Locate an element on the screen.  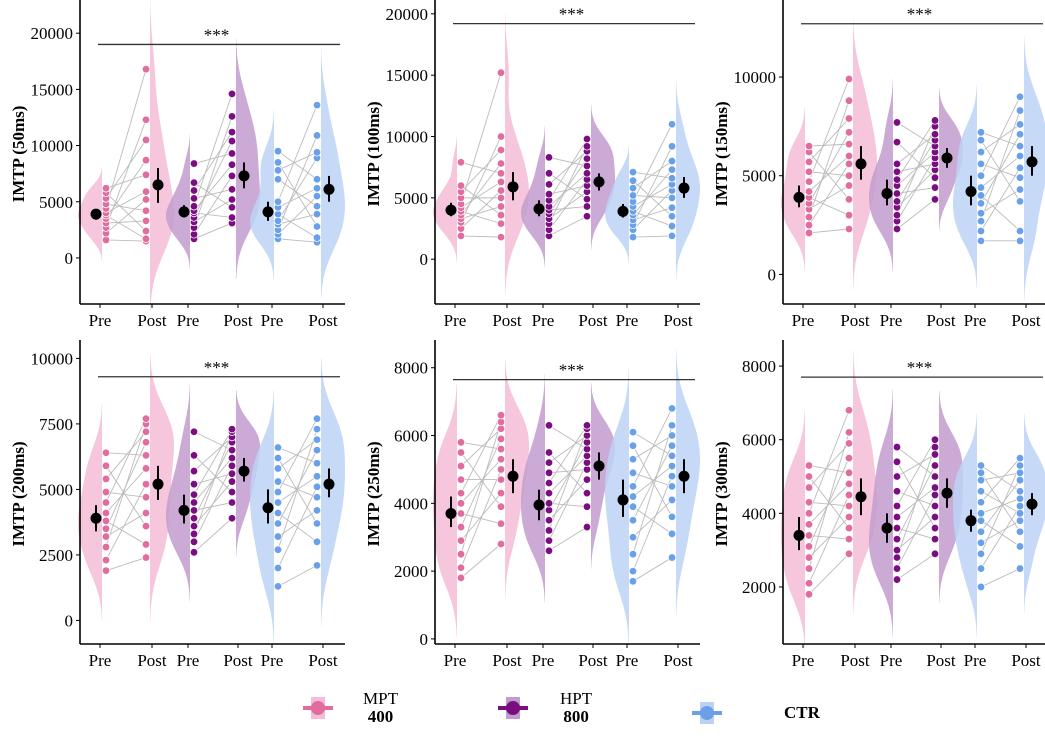
mean-point-CTR-post is located at coordinates (684, 188).